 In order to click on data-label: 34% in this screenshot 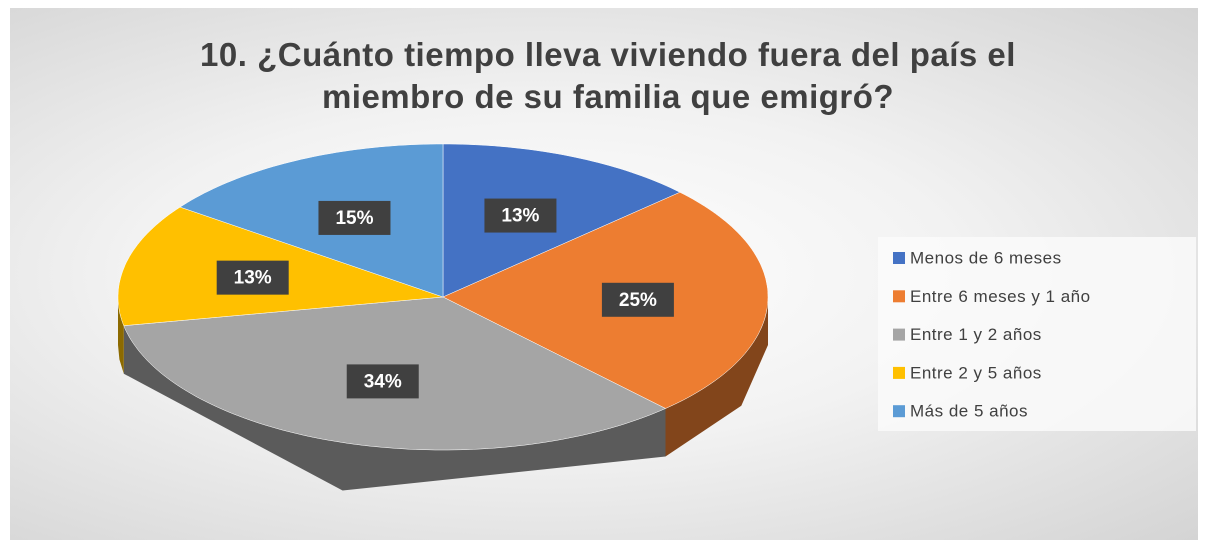, I will do `click(382, 381)`.